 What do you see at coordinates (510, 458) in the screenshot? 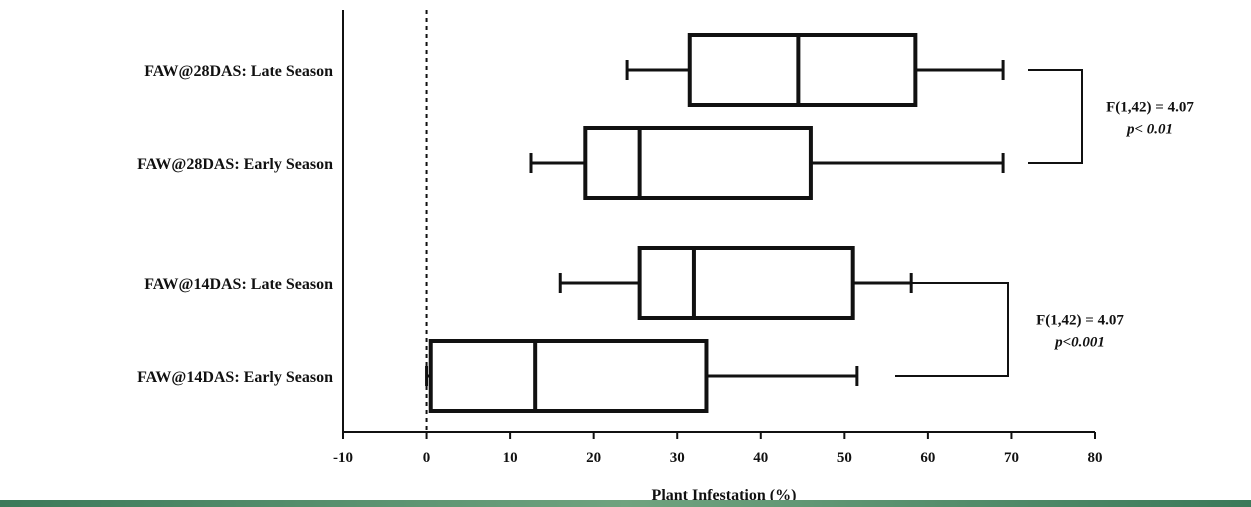
I see `x-tick-label: 10` at bounding box center [510, 458].